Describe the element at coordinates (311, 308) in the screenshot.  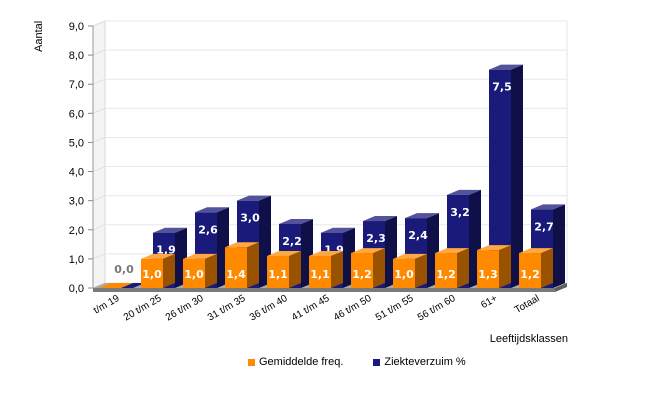
I see `x-tick-label: 41 t/m 45` at that location.